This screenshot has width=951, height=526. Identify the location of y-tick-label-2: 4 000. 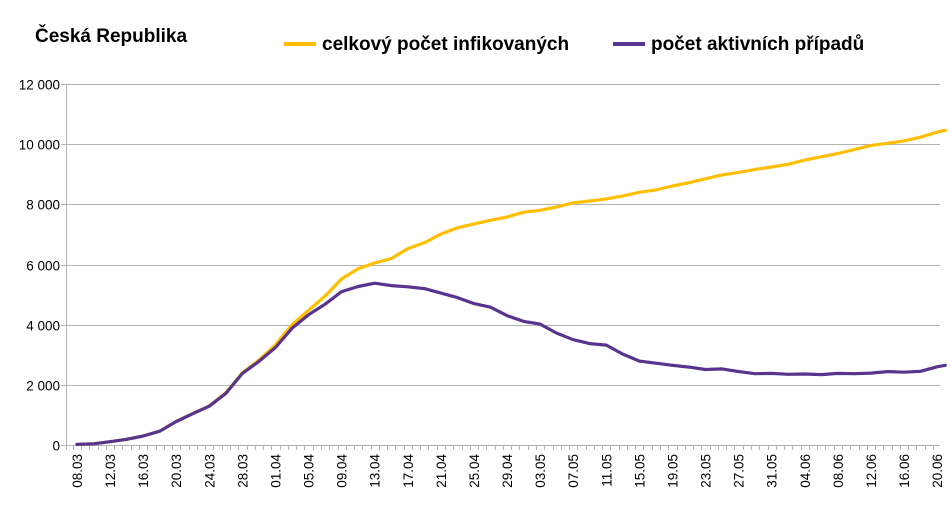
(43, 326).